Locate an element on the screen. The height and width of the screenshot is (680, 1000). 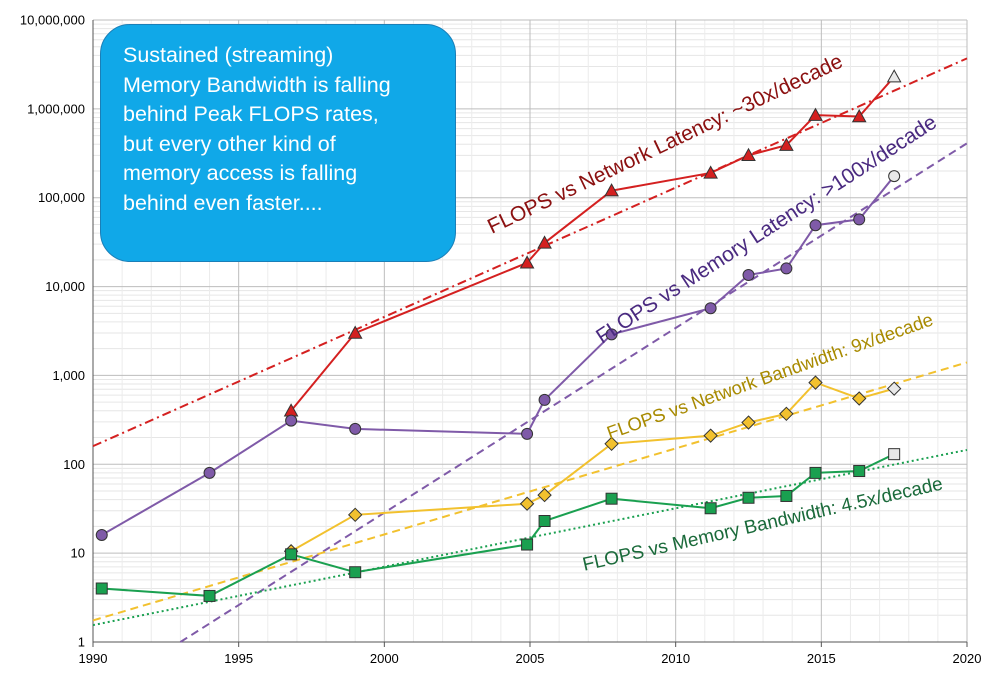
x-tick-label: 1995 is located at coordinates (238, 658).